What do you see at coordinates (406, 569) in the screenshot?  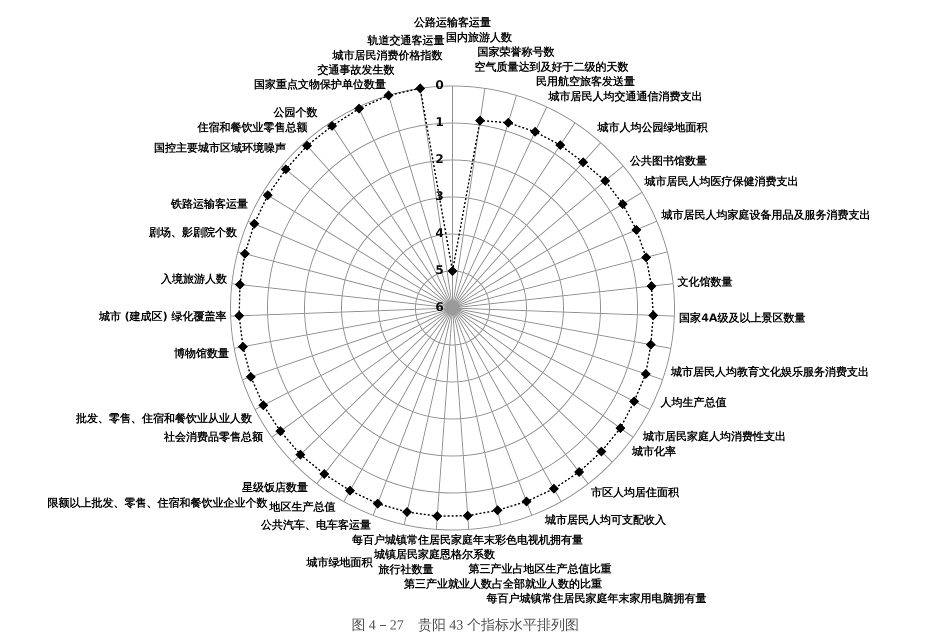 I see `spoke-label: 旅行社数量` at bounding box center [406, 569].